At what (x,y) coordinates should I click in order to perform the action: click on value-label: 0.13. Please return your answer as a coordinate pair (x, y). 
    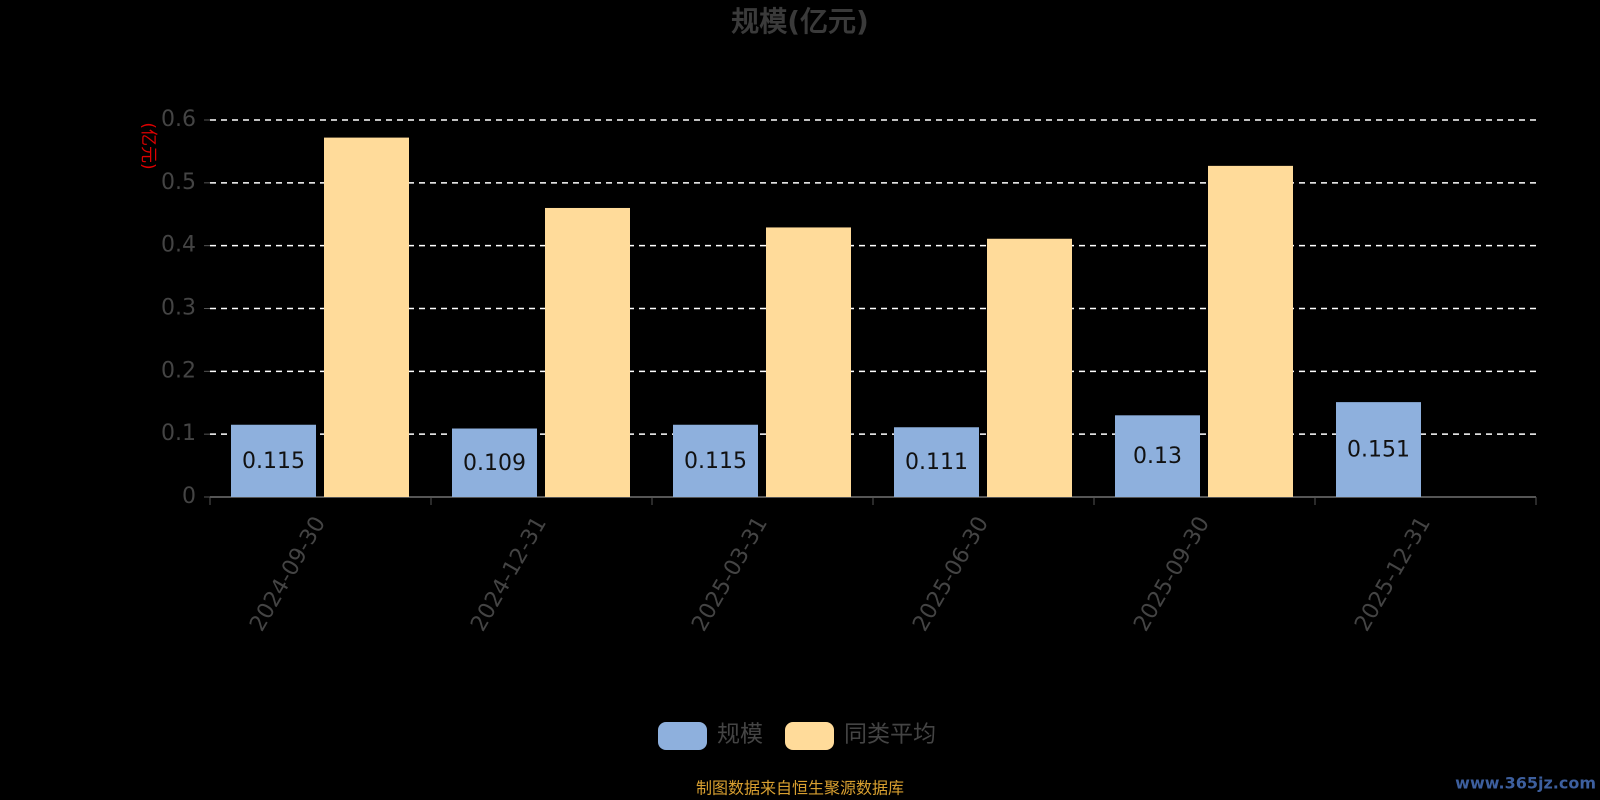
    Looking at the image, I should click on (1157, 456).